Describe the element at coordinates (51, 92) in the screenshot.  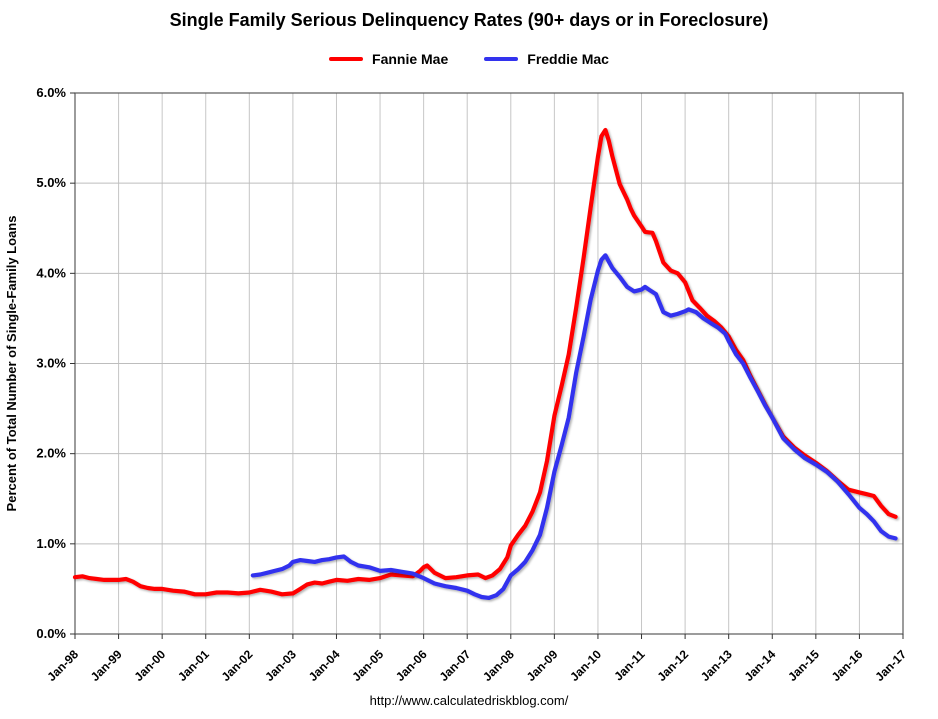
I see `y-tick-label: 6.0%` at that location.